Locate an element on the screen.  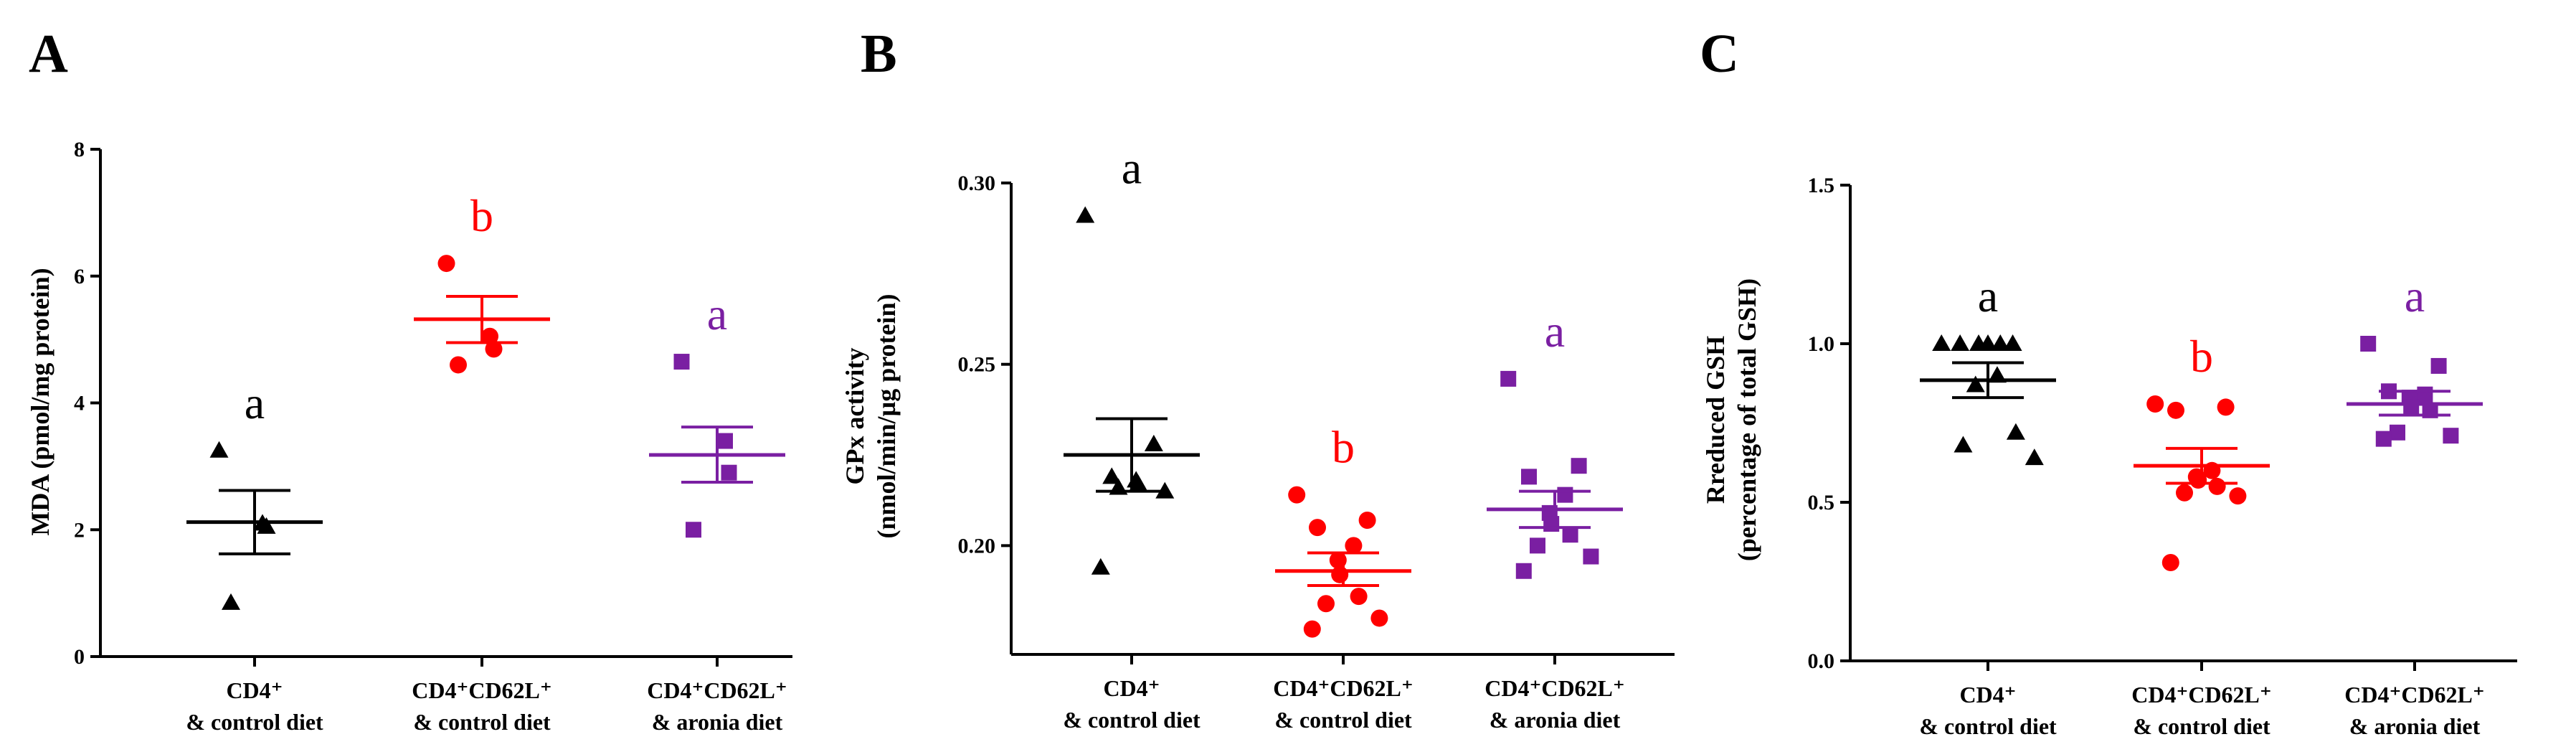
y-axis-title: GPx activity (nmol/min/µg protein) is located at coordinates (870, 415).